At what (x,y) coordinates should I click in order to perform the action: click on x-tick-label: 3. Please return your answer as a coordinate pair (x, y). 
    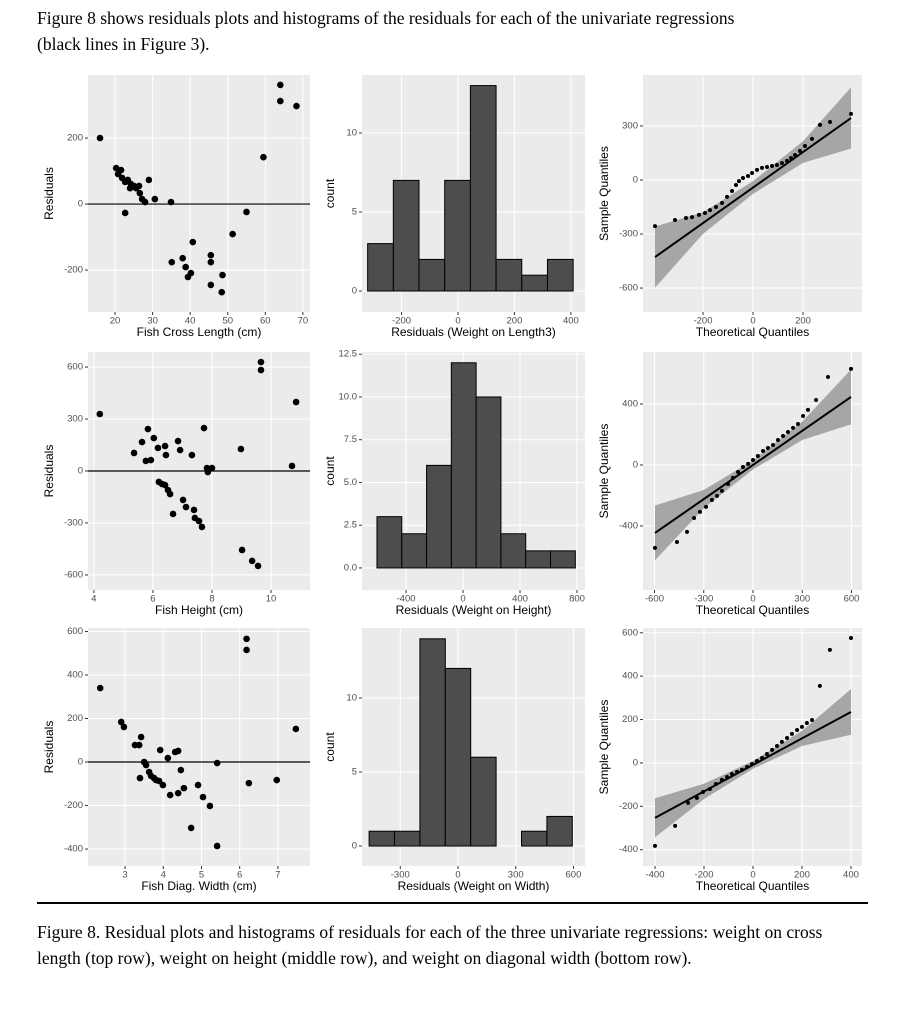
    Looking at the image, I should click on (124, 875).